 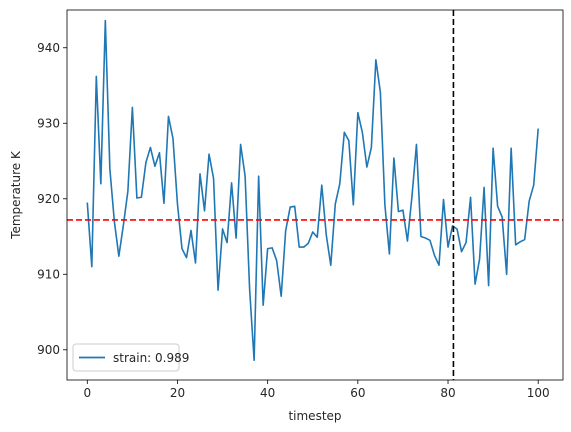 What do you see at coordinates (87, 393) in the screenshot?
I see `x-tick-label: 0` at bounding box center [87, 393].